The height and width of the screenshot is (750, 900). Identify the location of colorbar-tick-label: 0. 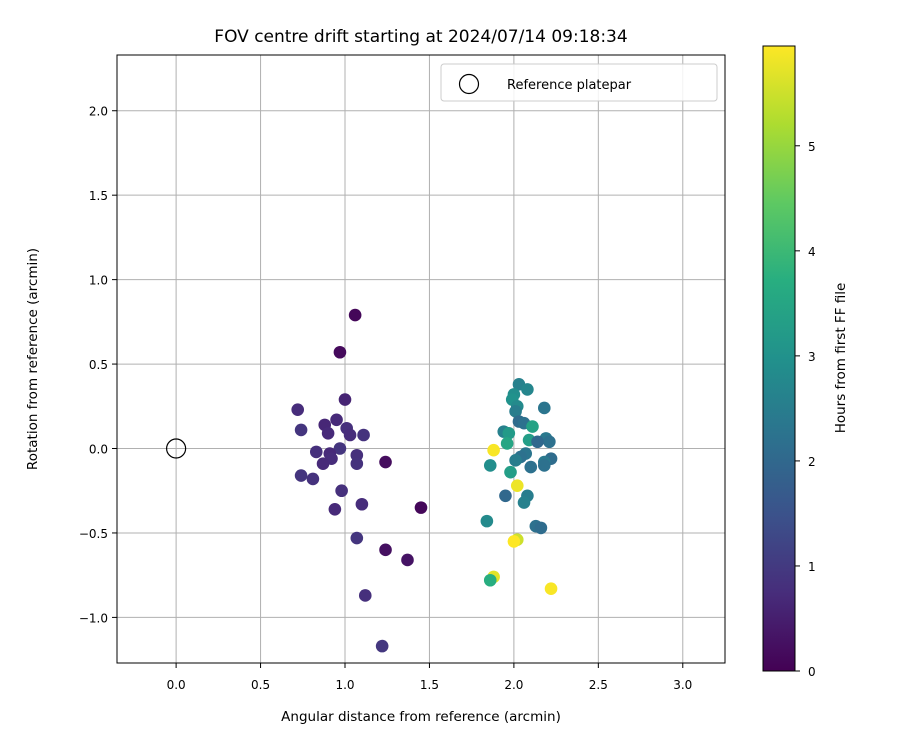
(812, 672).